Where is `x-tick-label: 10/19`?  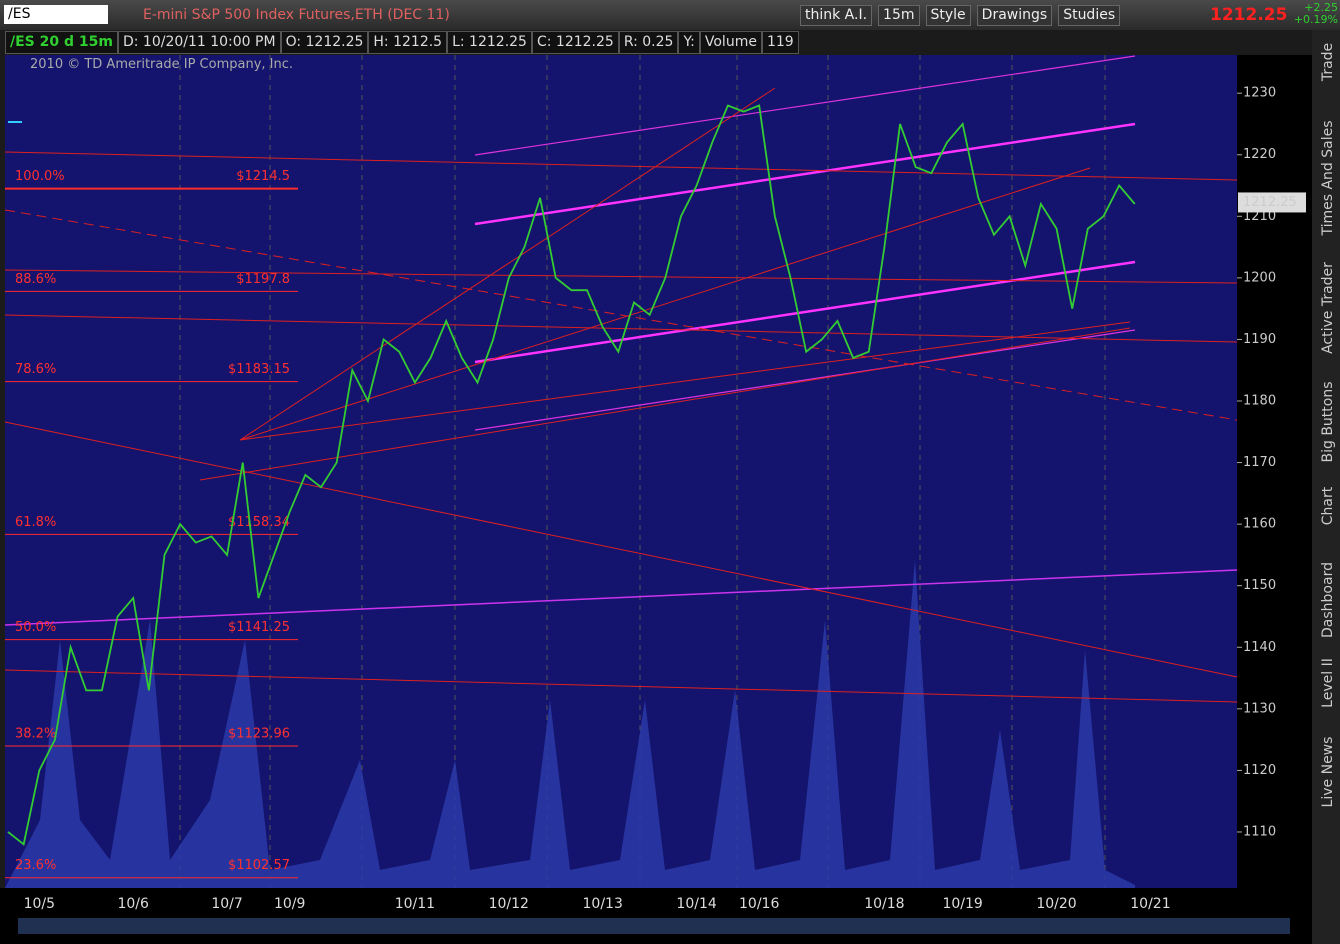
x-tick-label: 10/19 is located at coordinates (962, 904).